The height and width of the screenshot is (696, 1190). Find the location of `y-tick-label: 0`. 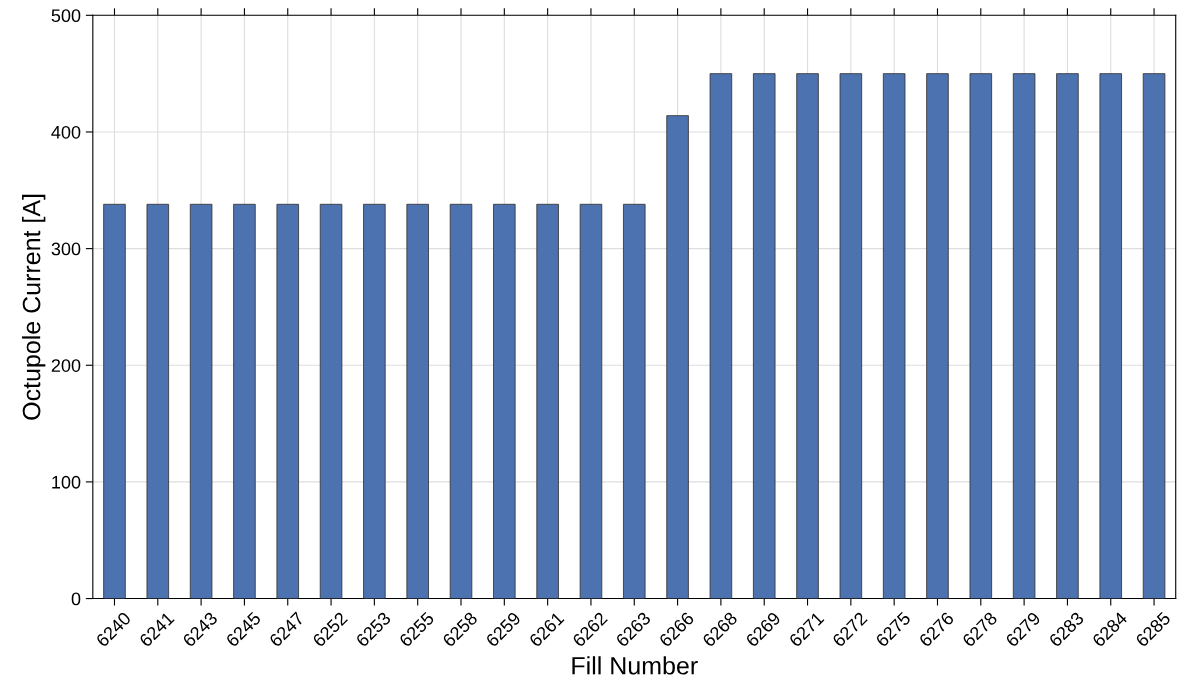

y-tick-label: 0 is located at coordinates (76, 599).